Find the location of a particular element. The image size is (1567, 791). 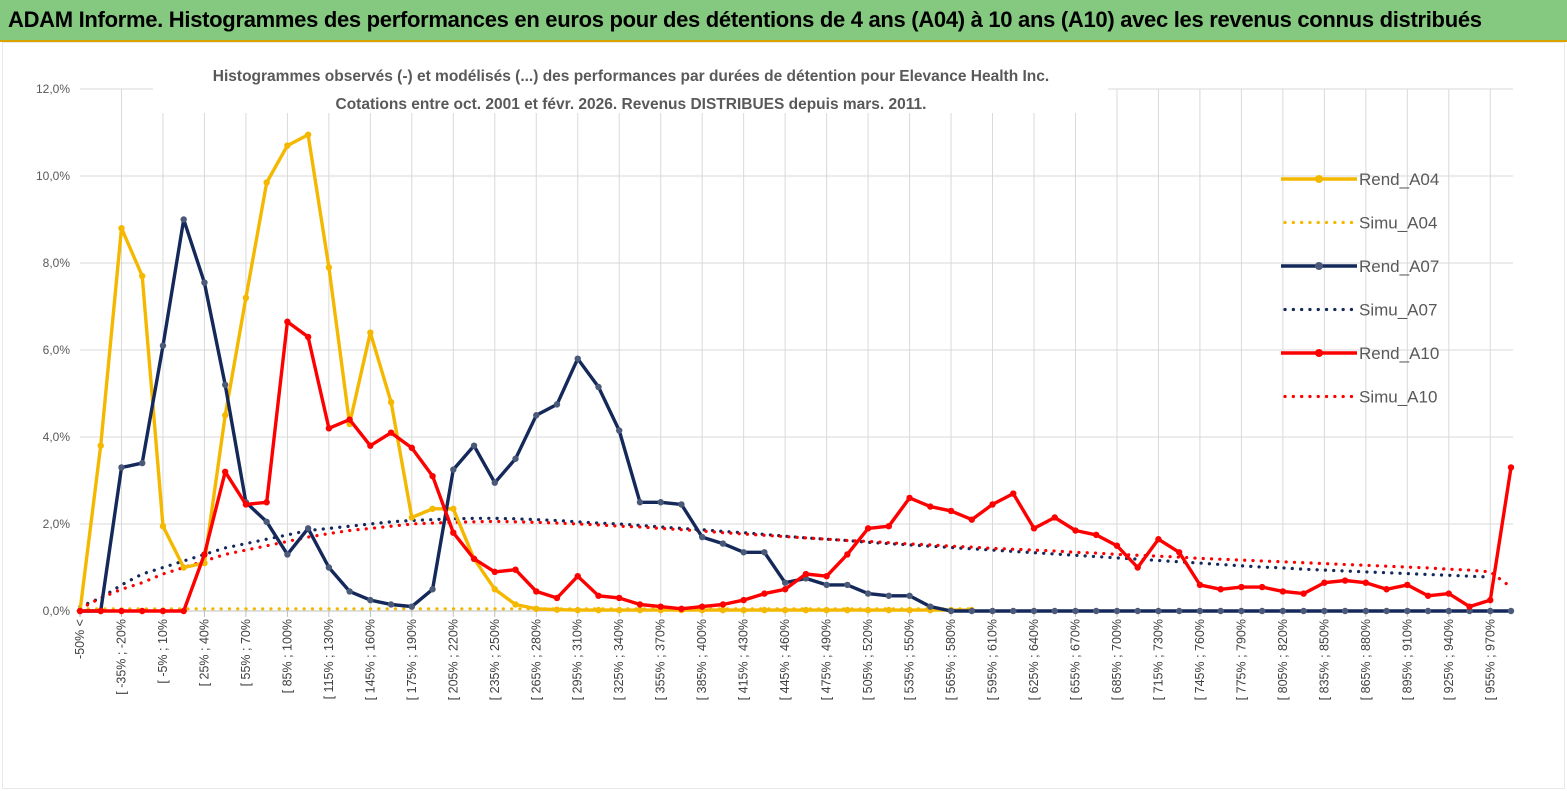

x-tick-label: [ 385% ; 400% is located at coordinates (702, 659).